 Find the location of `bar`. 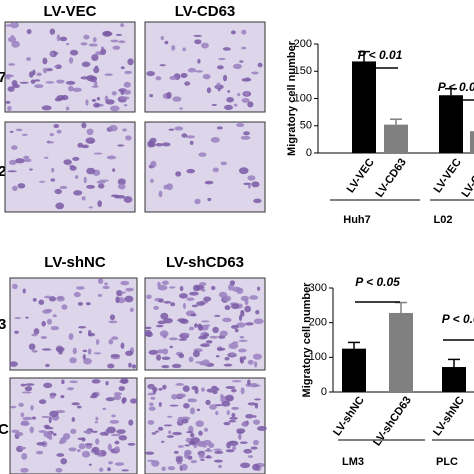

bar is located at coordinates (401, 352).